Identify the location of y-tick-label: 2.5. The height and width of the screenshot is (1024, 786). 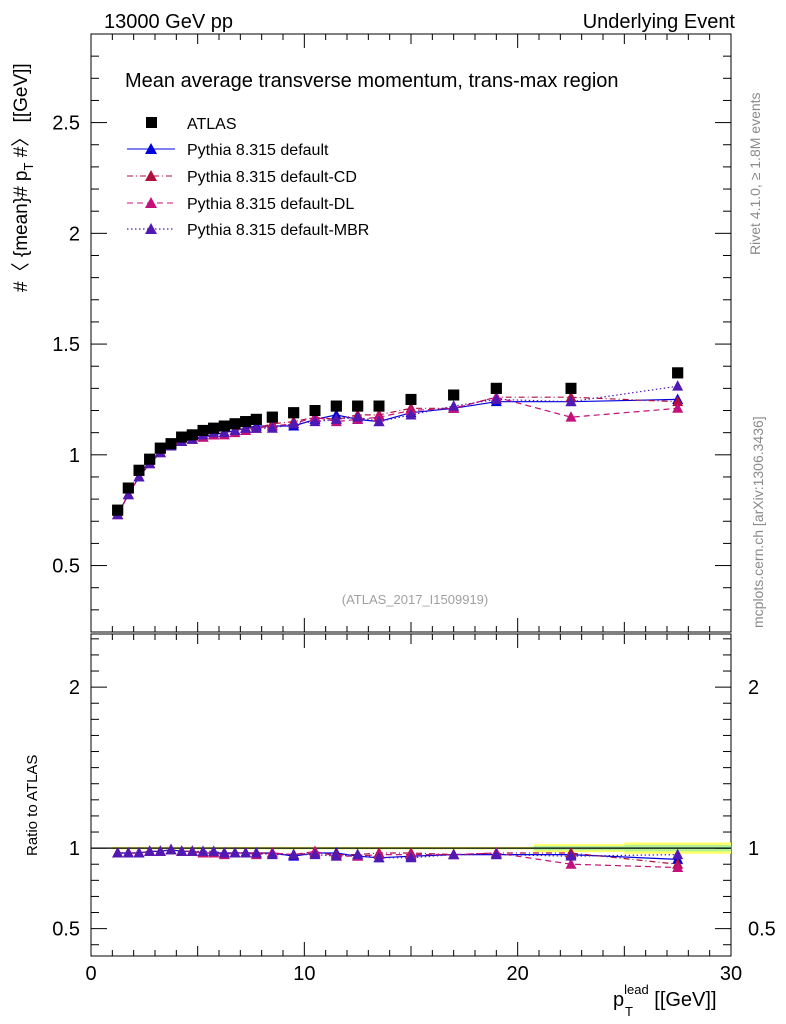
(66, 124).